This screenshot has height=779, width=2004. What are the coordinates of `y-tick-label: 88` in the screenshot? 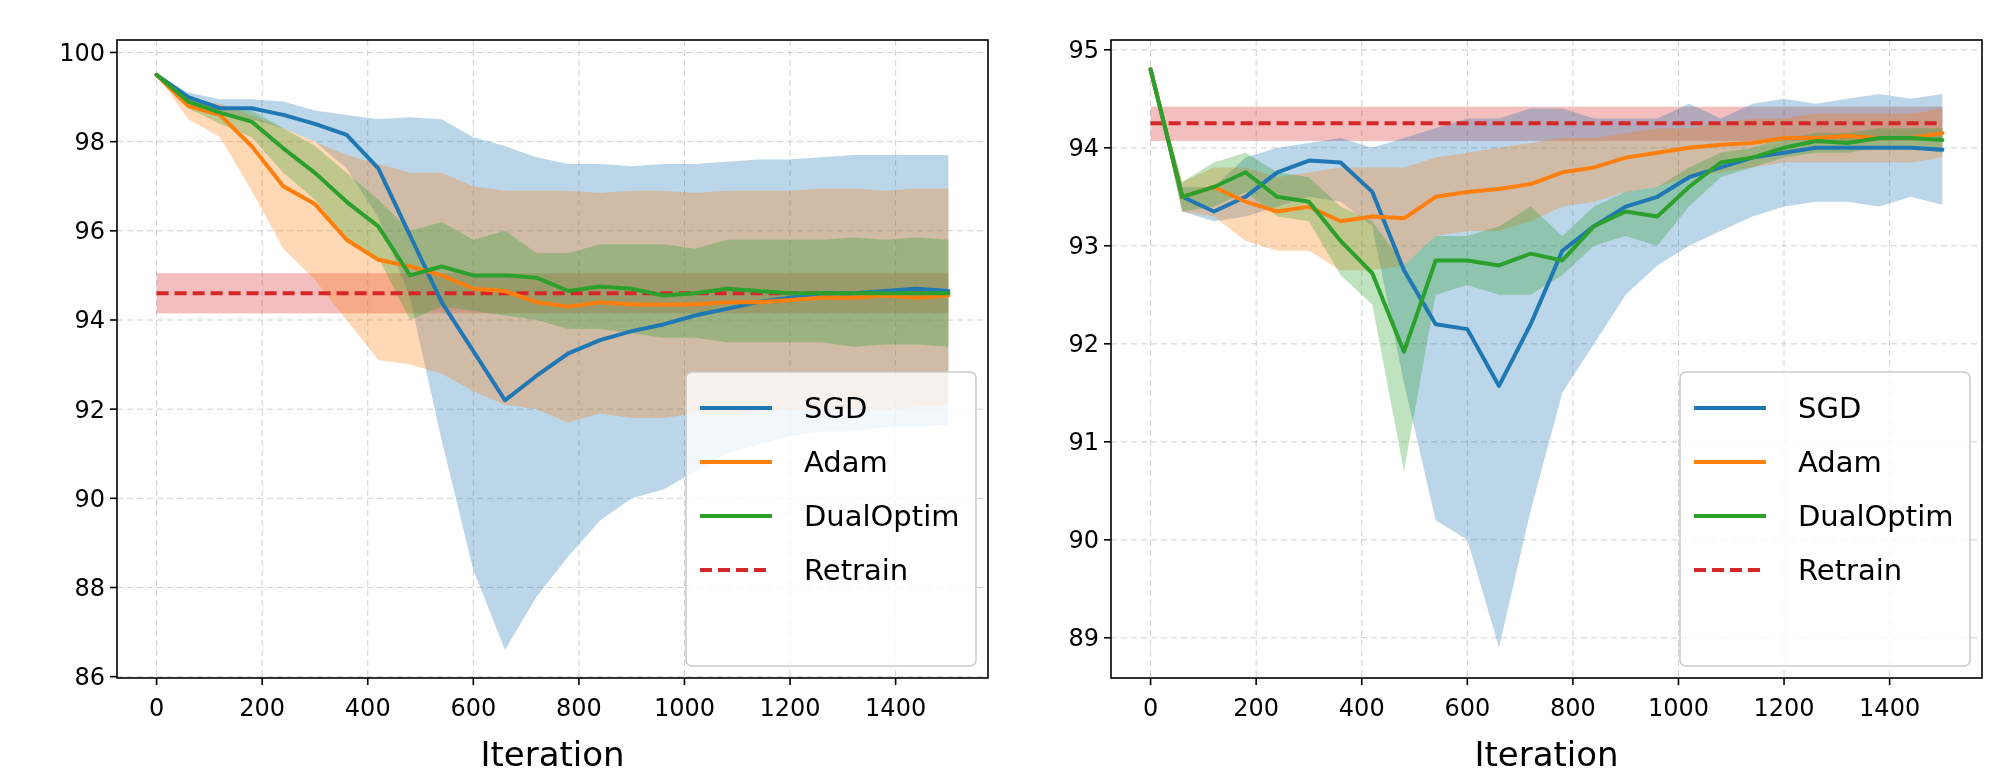 It's located at (89, 587).